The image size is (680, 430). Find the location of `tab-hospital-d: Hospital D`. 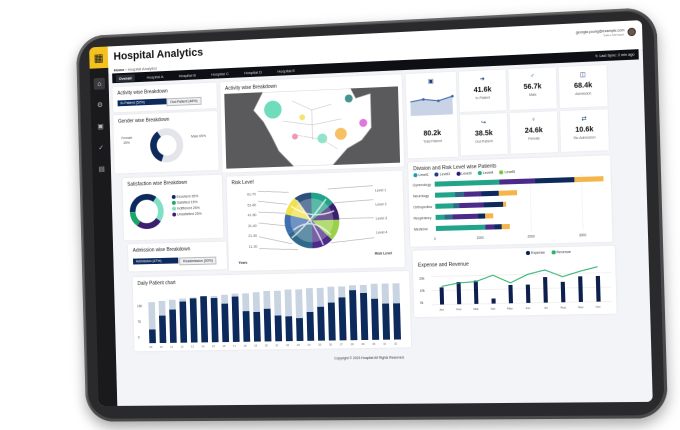

tab-hospital-d: Hospital D is located at coordinates (253, 72).